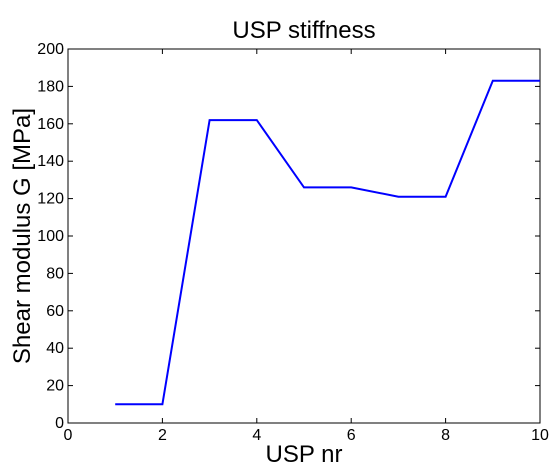  What do you see at coordinates (304, 452) in the screenshot?
I see `x-axis-label: USP nr` at bounding box center [304, 452].